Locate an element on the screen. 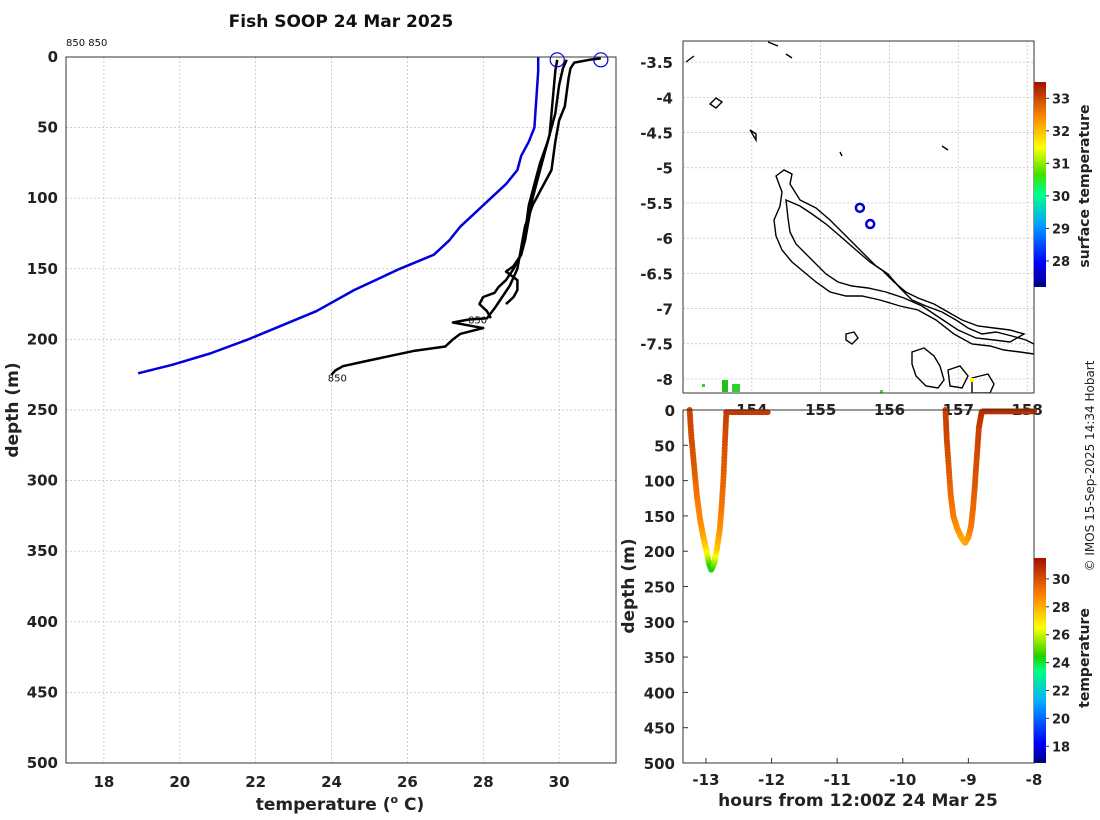 The image size is (1100, 820). section-y-tick-label: 400 is located at coordinates (659, 693).